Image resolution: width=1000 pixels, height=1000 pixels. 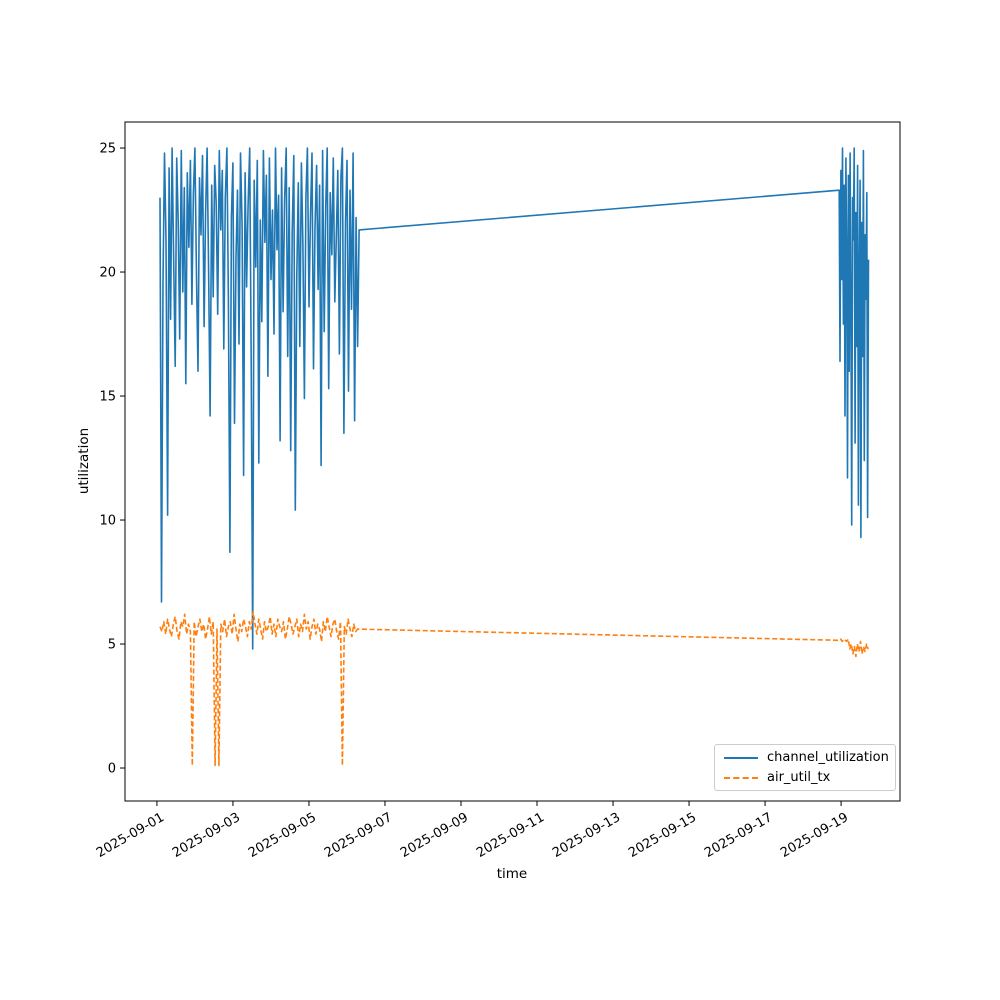 What do you see at coordinates (358, 835) in the screenshot?
I see `x-tick-label: 2025-09-07` at bounding box center [358, 835].